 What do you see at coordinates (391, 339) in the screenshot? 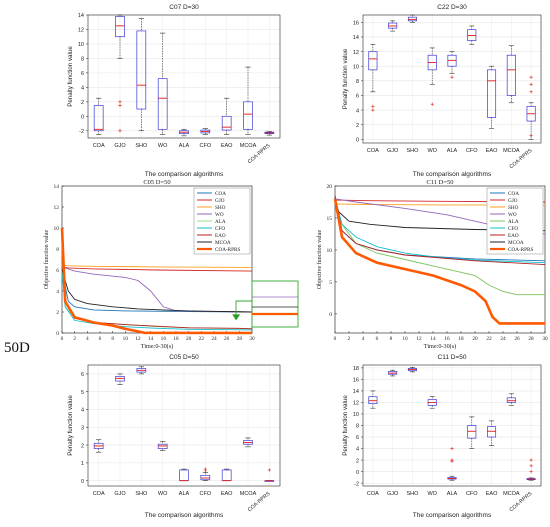
I see `x-tick-label: 8` at bounding box center [391, 339].